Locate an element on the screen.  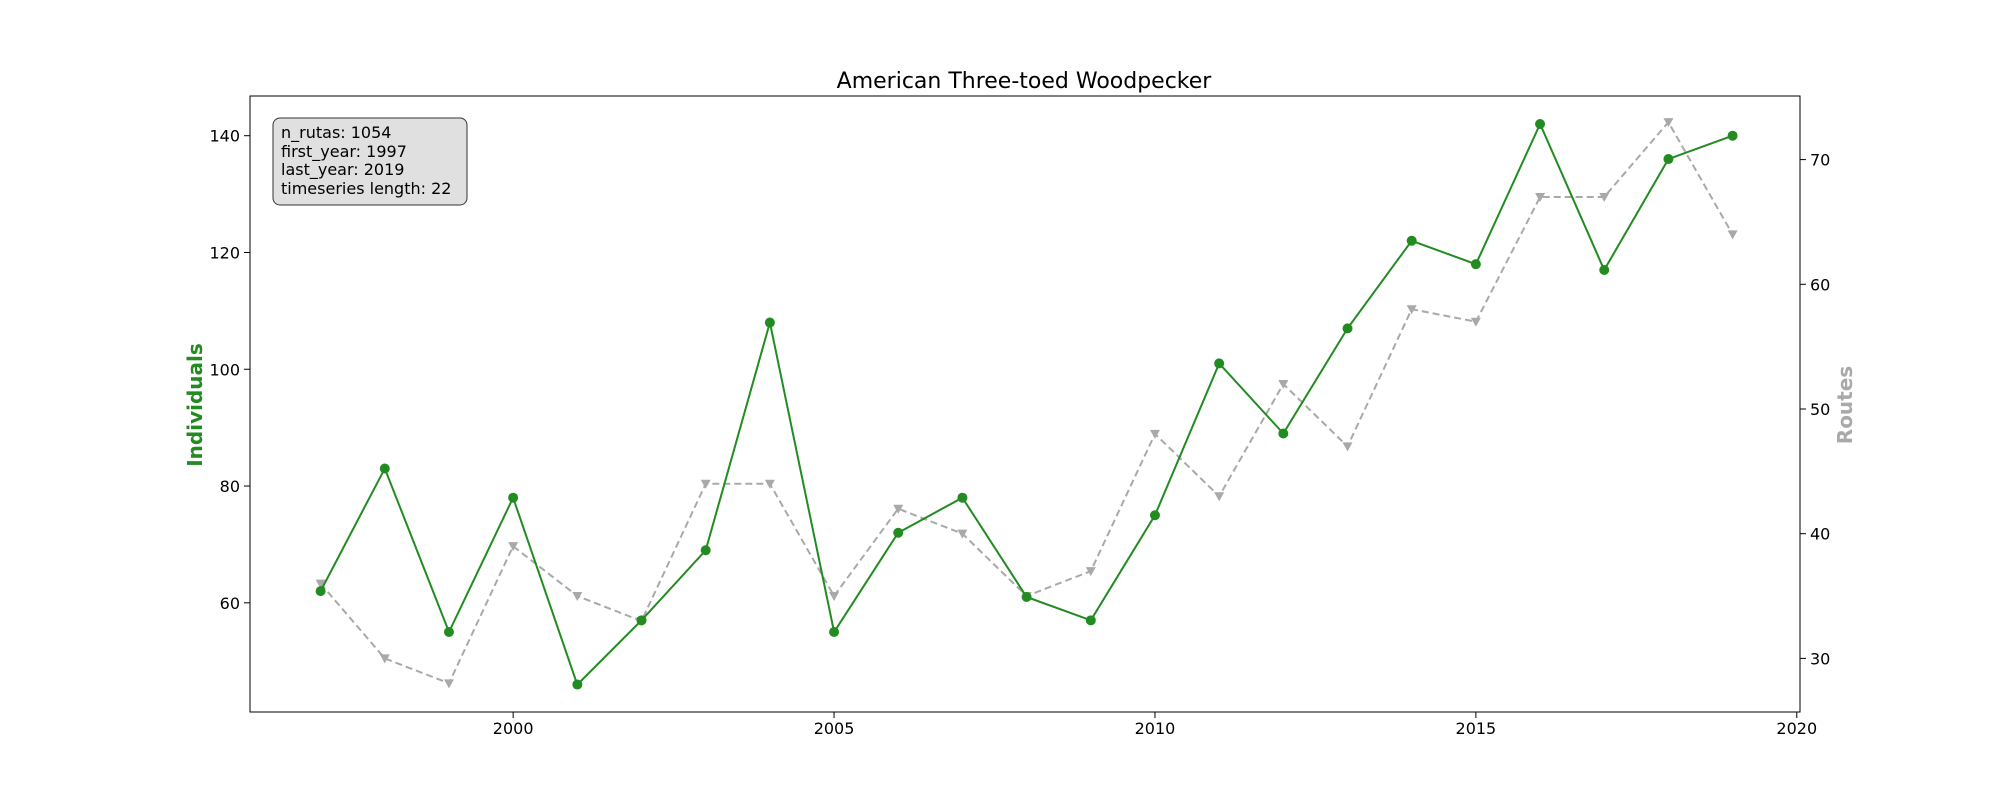
chart-title: American Three-toed Woodpecker is located at coordinates (1025, 81).